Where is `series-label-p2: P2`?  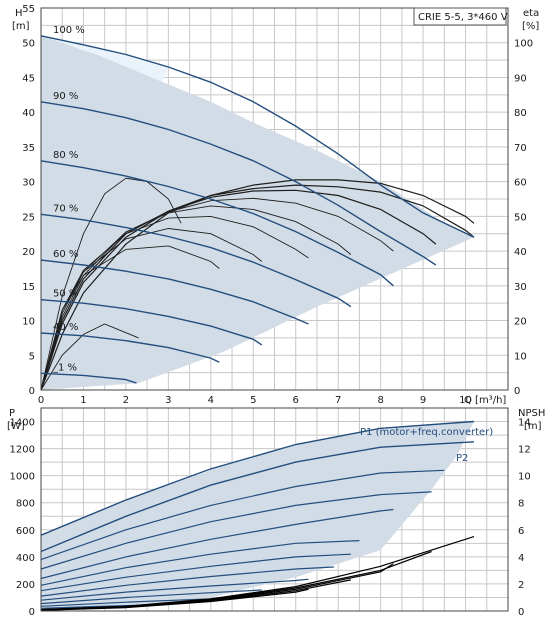 series-label-p2: P2 is located at coordinates (462, 458).